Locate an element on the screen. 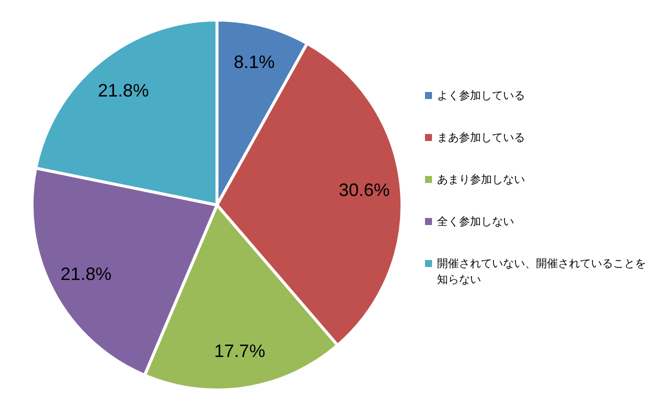  data-label: 30.6% is located at coordinates (364, 190).